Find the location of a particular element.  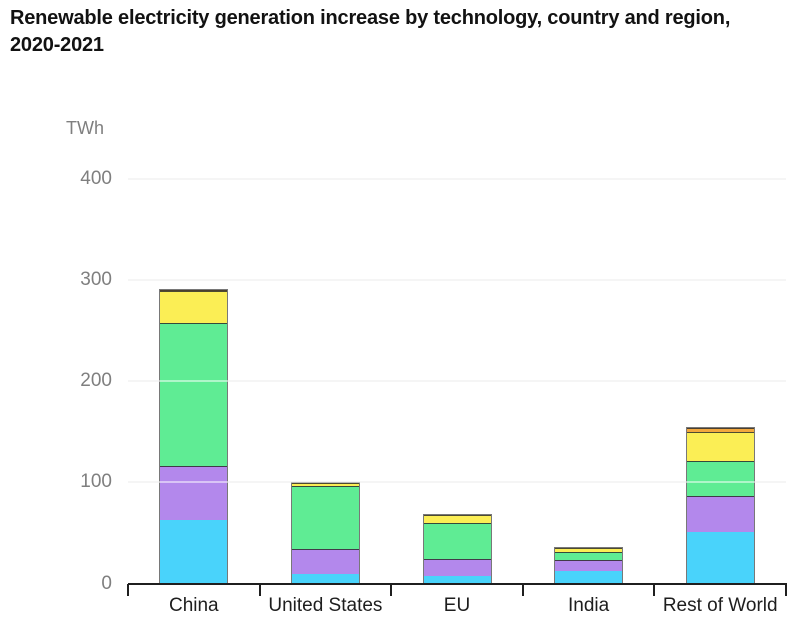

bar-china-green-segment is located at coordinates (194, 394).